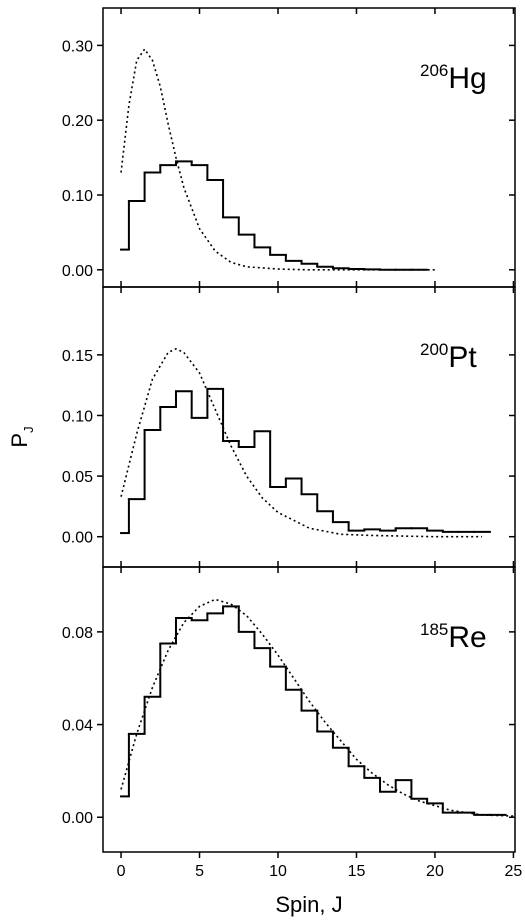 This screenshot has height=920, width=525. I want to click on y-tick-label: 0.04, so click(77, 726).